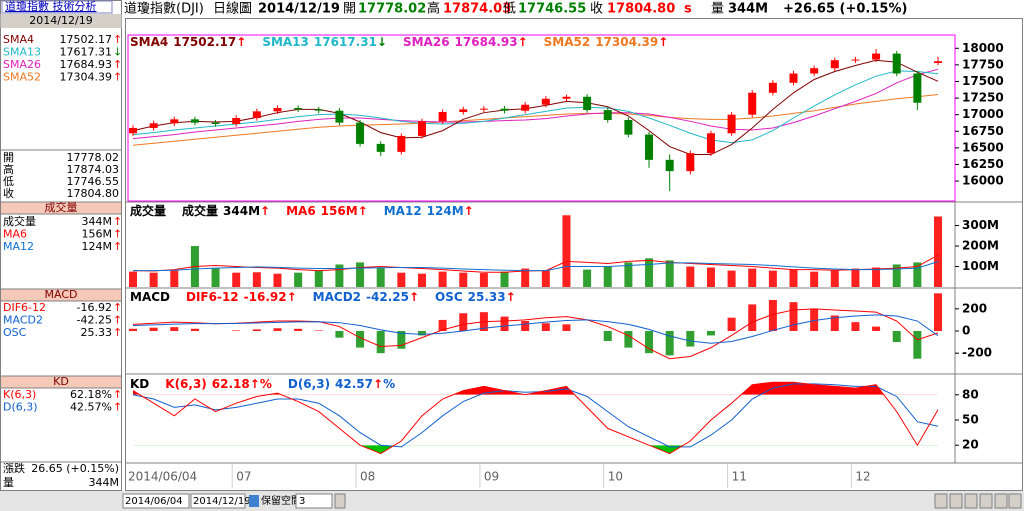 This screenshot has width=1024, height=511. What do you see at coordinates (107, 407) in the screenshot?
I see `side-unit: %` at bounding box center [107, 407].